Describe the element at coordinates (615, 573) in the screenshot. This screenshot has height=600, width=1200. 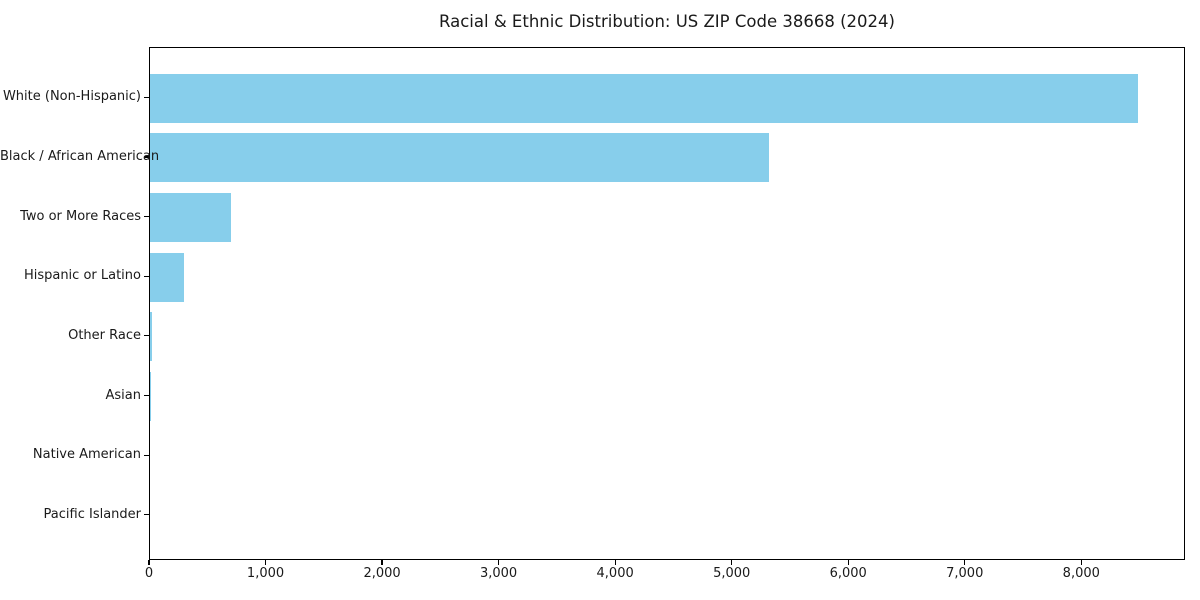
I see `x-tick-label: 4,000` at that location.